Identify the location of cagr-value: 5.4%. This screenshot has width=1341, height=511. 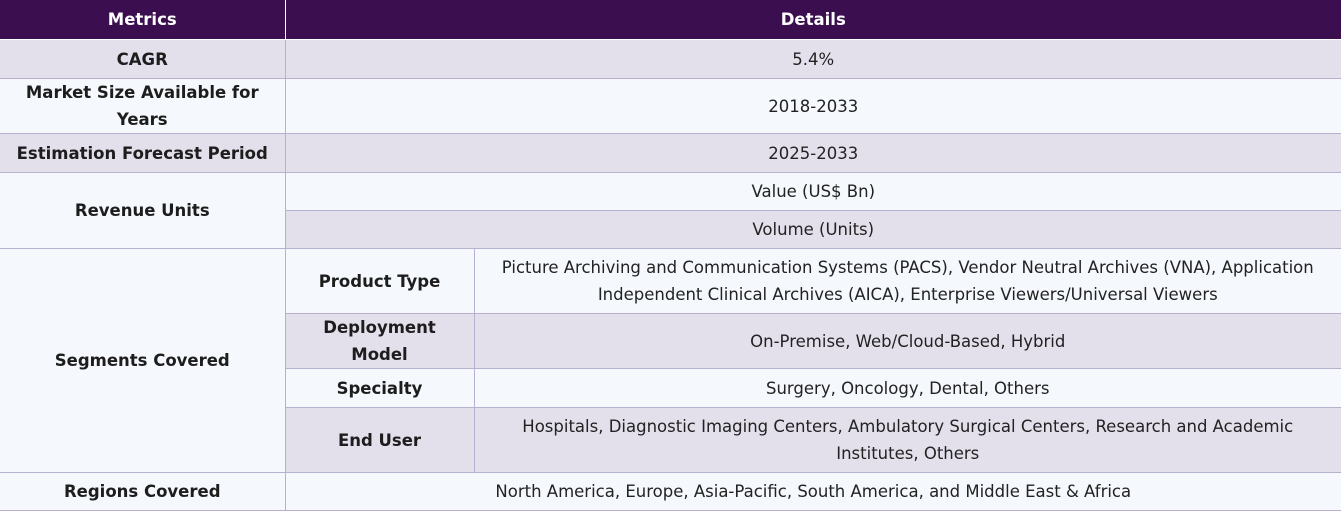
(812, 59).